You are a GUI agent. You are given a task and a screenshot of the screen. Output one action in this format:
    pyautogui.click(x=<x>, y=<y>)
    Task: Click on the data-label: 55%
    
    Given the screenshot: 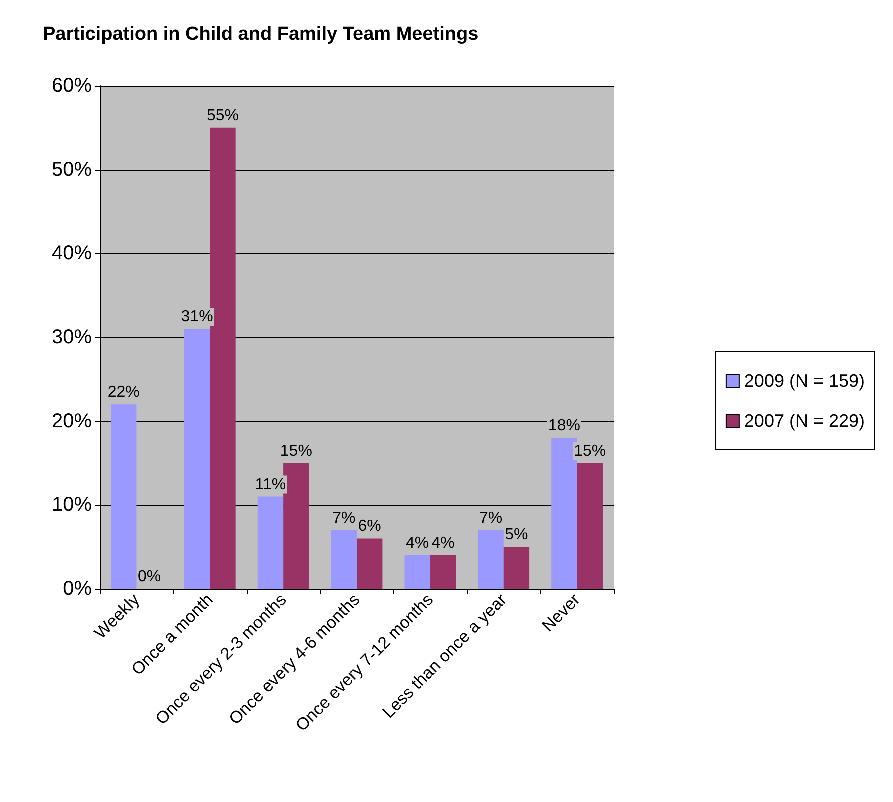 What is the action you would take?
    pyautogui.click(x=223, y=115)
    